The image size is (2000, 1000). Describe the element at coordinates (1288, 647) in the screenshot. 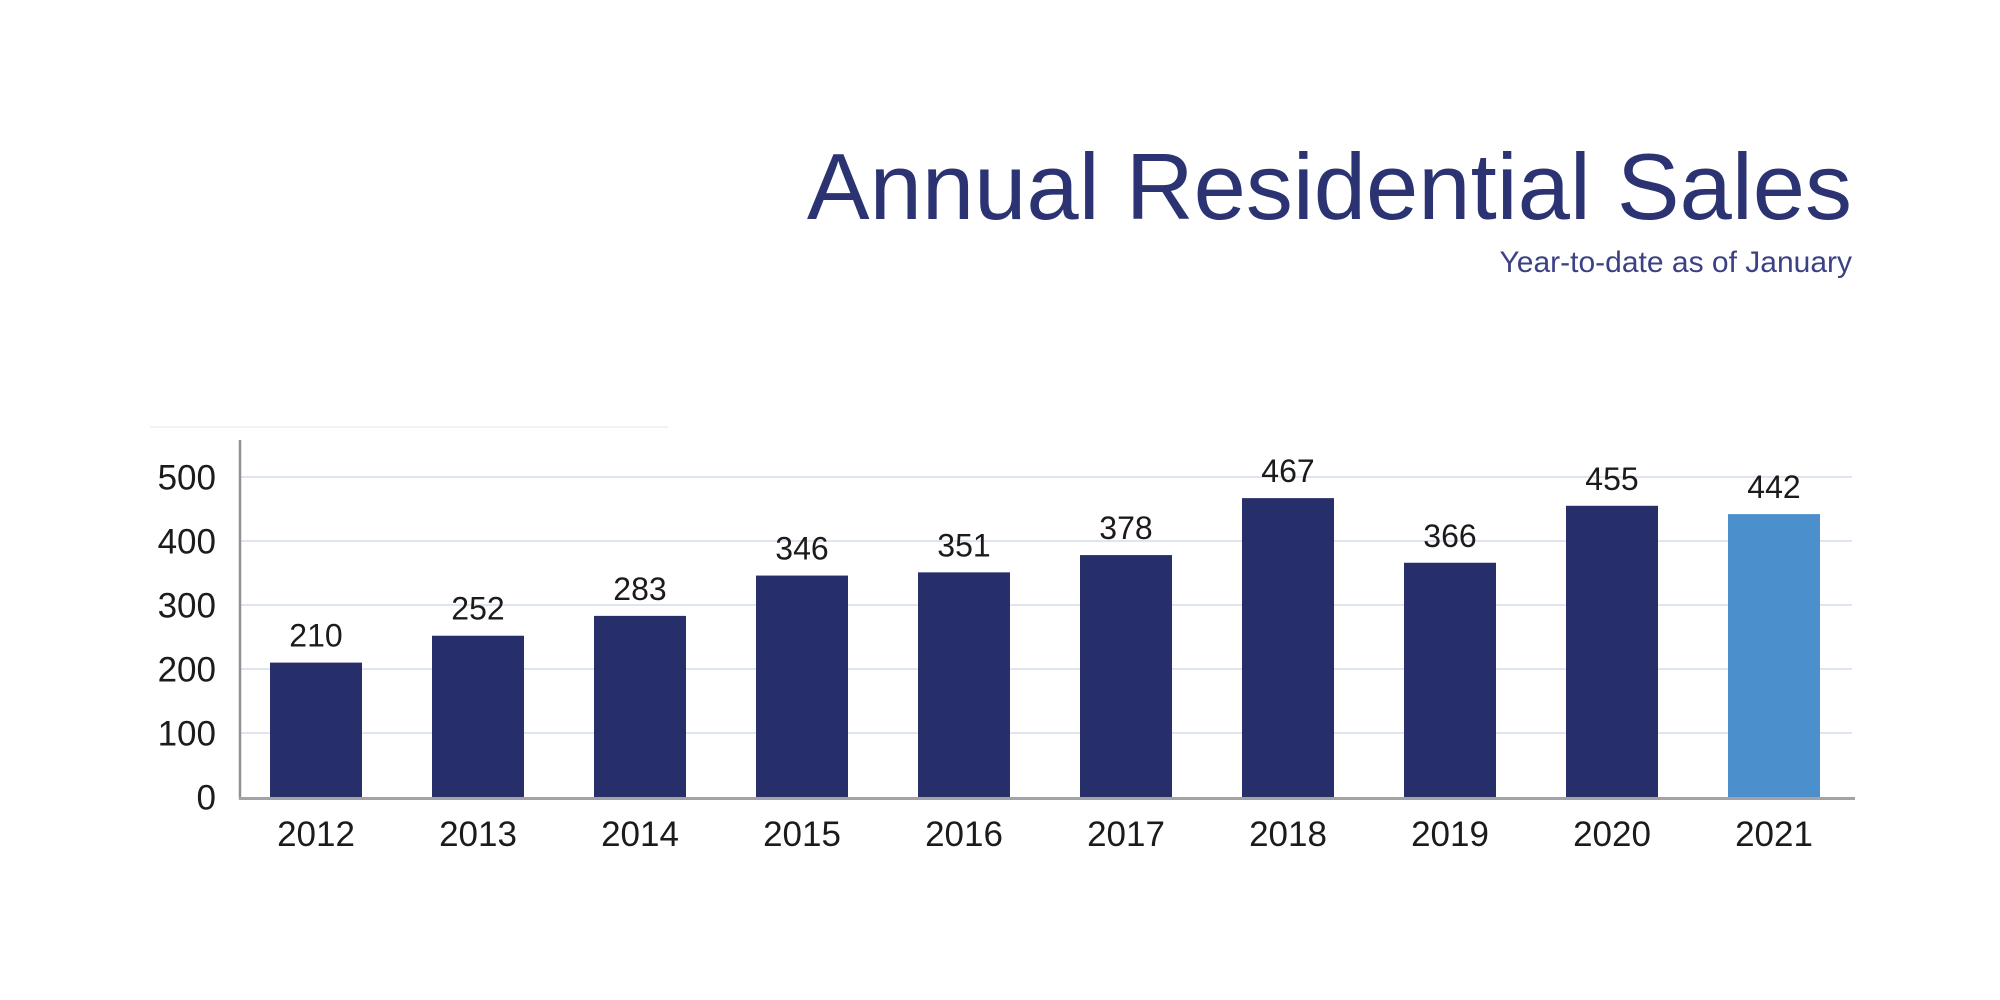

I see `bar-2018` at that location.